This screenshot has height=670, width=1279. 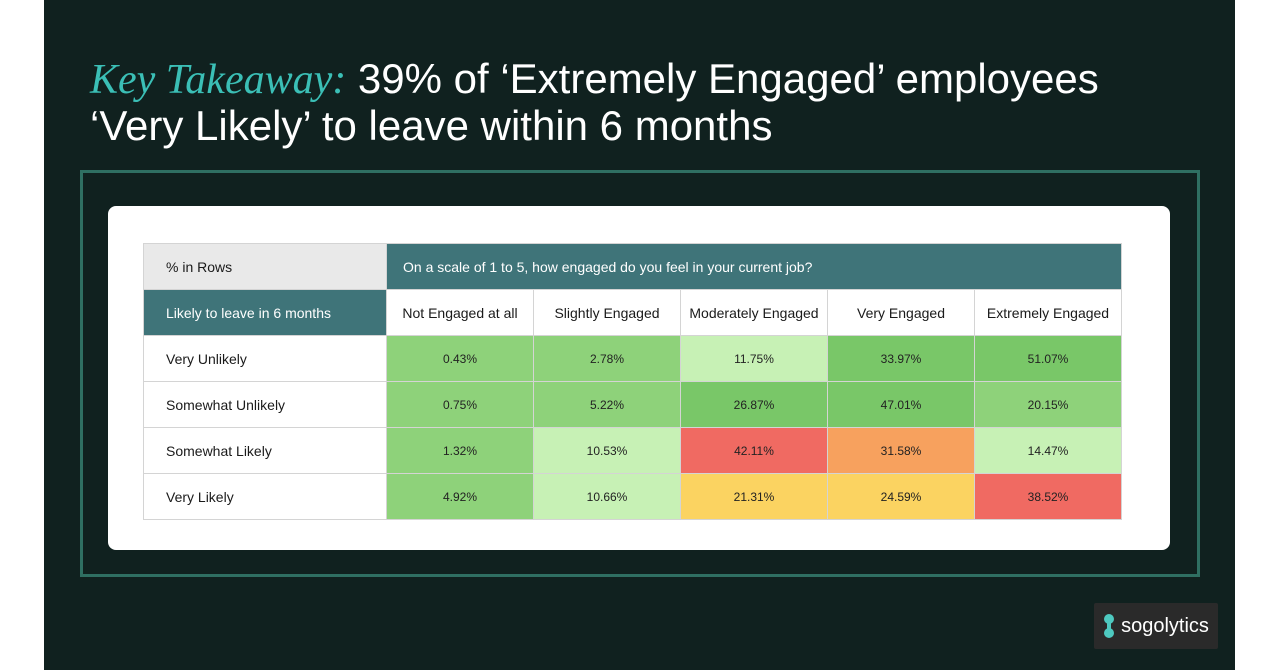 I want to click on heatmap-cell: 24.59%, so click(x=901, y=496).